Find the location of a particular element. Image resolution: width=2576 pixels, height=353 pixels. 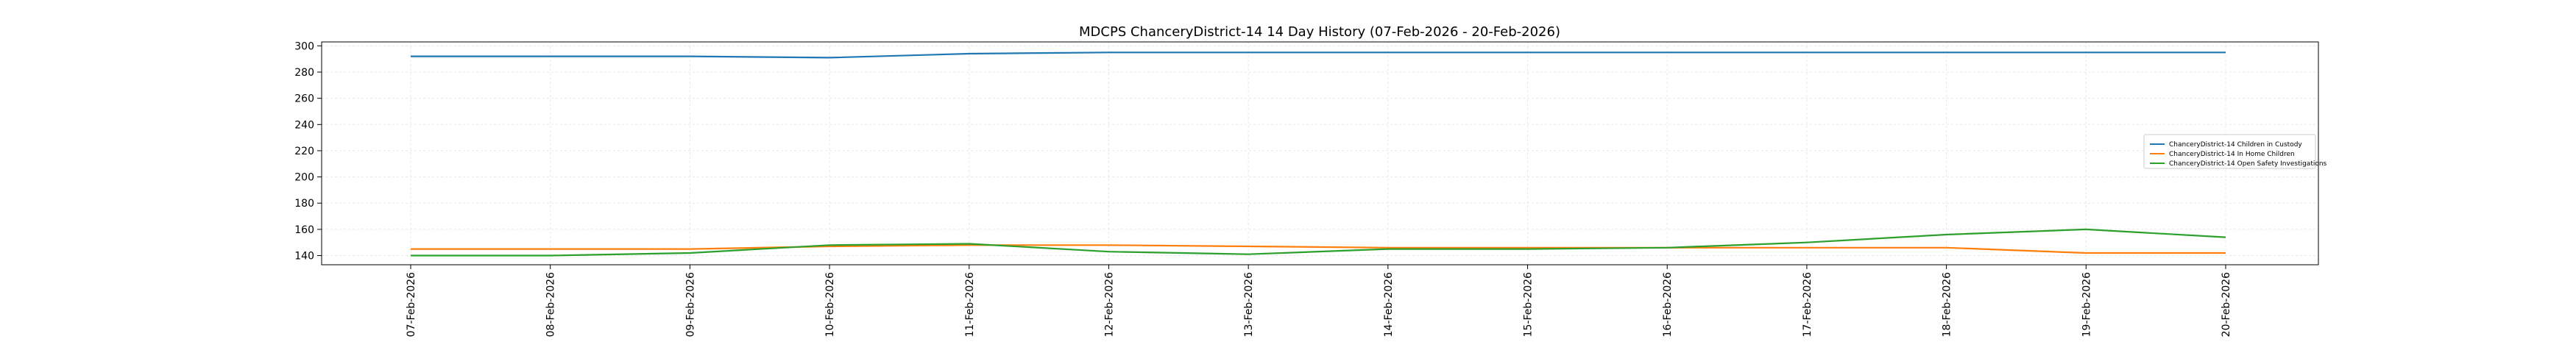

x-tick-label: 09-Feb-2026 is located at coordinates (690, 304).